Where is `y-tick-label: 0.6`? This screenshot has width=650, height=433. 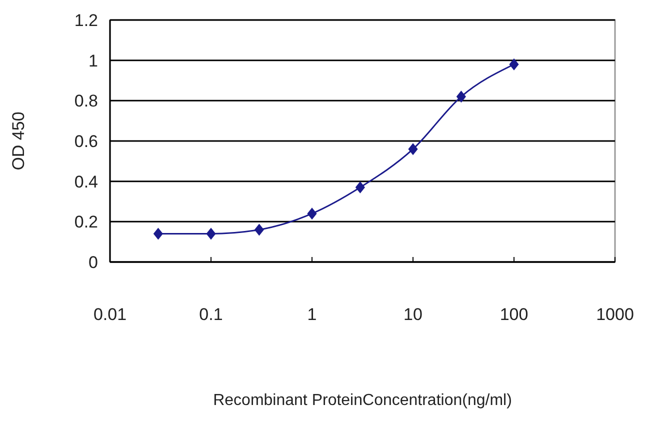
y-tick-label: 0.6 is located at coordinates (86, 141).